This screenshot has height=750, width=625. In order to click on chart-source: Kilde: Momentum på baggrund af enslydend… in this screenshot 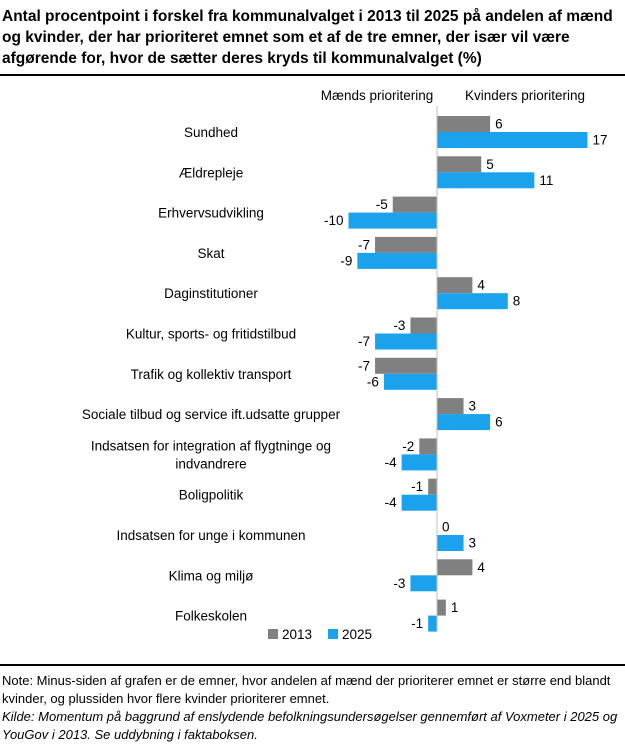, I will do `click(310, 725)`.